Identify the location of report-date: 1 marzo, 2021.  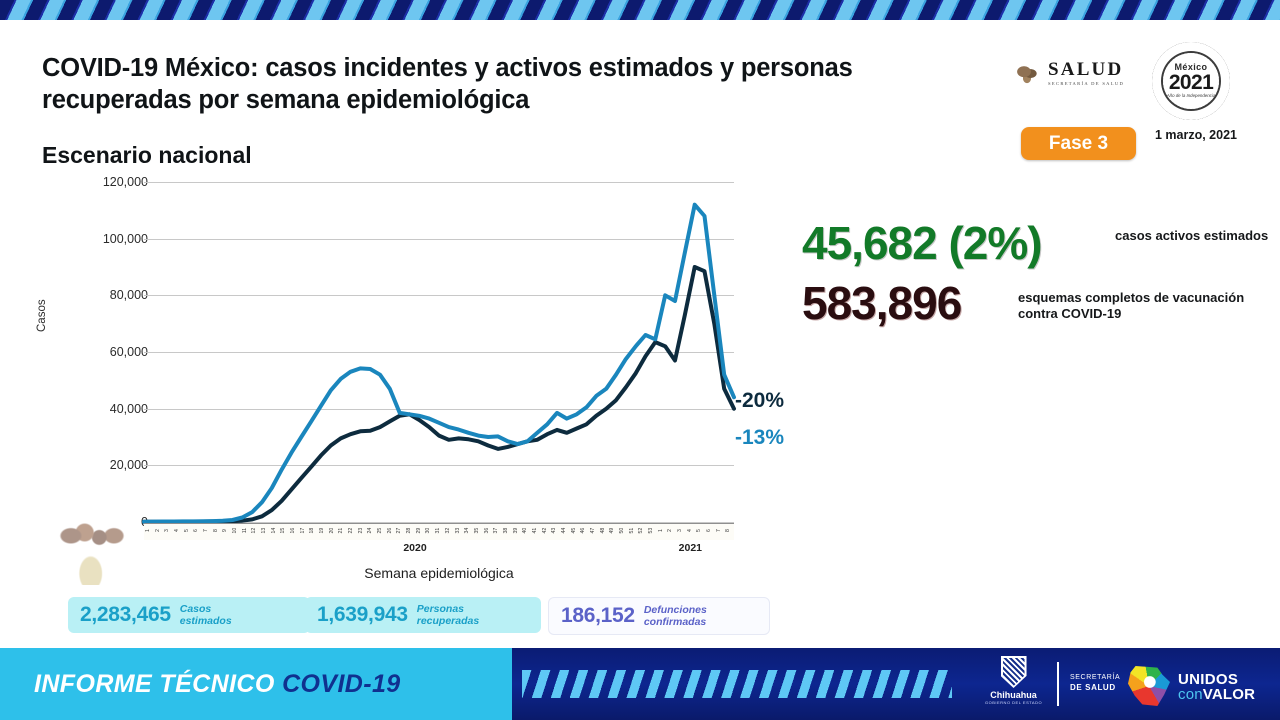
(1196, 135).